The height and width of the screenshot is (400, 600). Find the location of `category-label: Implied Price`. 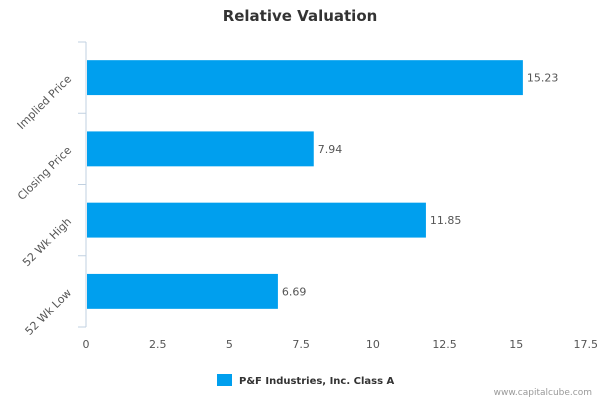

category-label: Implied Price is located at coordinates (45, 102).